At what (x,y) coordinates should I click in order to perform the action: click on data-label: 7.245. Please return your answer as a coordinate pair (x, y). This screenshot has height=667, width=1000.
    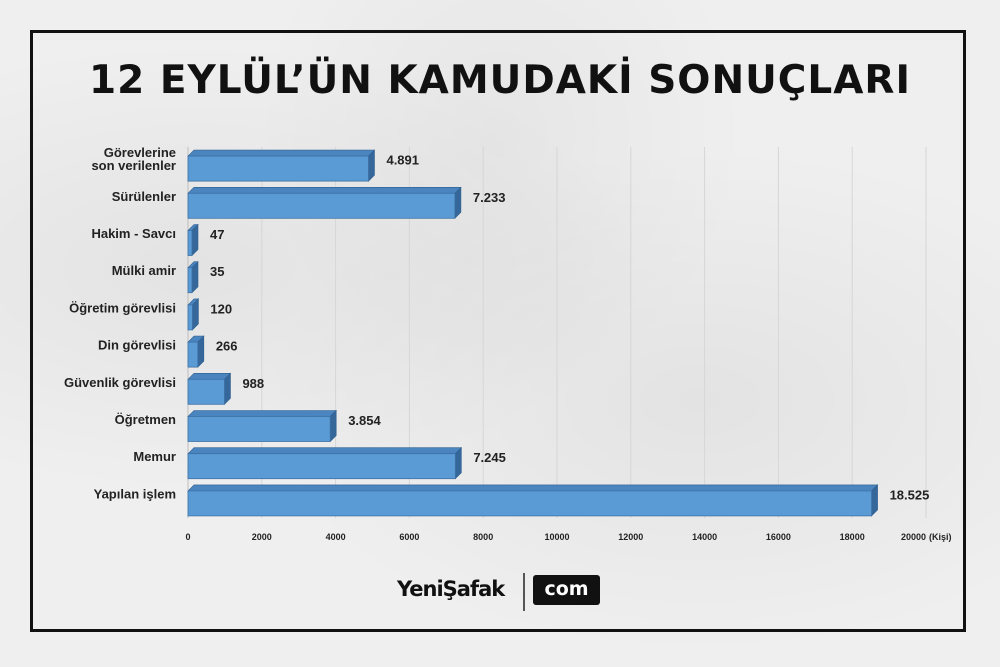
    Looking at the image, I should click on (489, 457).